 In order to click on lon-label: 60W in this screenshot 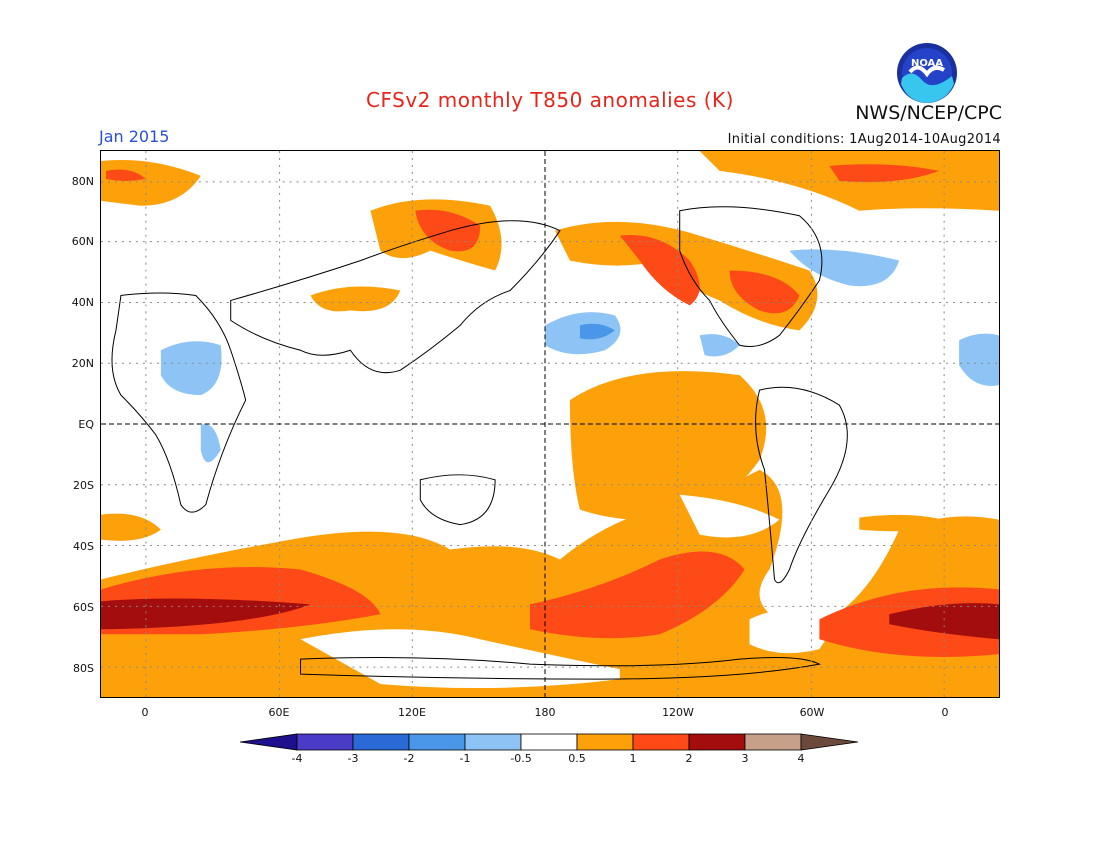, I will do `click(812, 712)`.